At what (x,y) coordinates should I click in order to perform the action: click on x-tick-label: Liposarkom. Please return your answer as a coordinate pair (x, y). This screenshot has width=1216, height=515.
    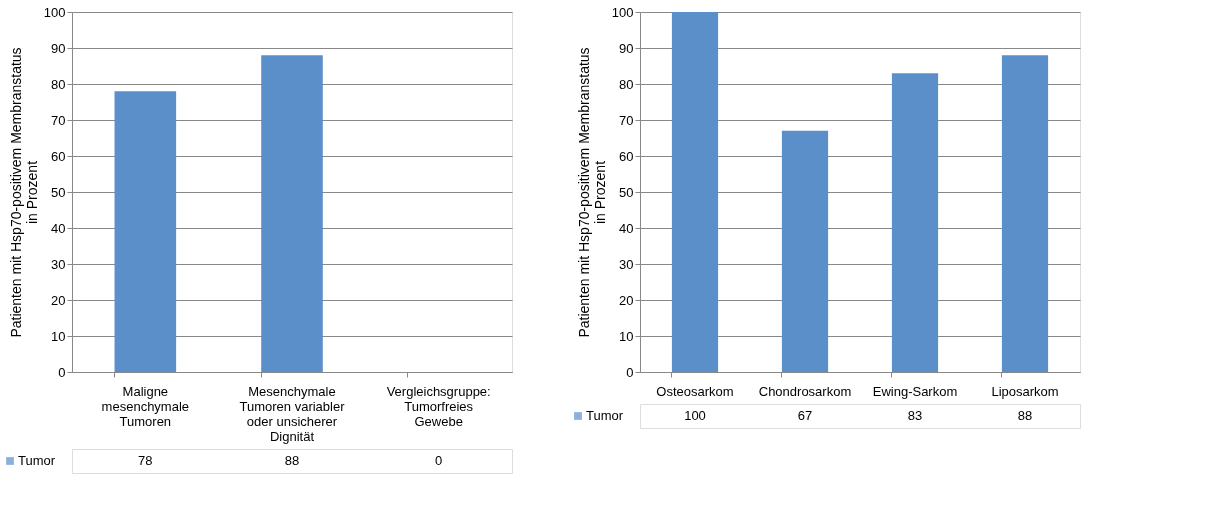
    Looking at the image, I should click on (1025, 391).